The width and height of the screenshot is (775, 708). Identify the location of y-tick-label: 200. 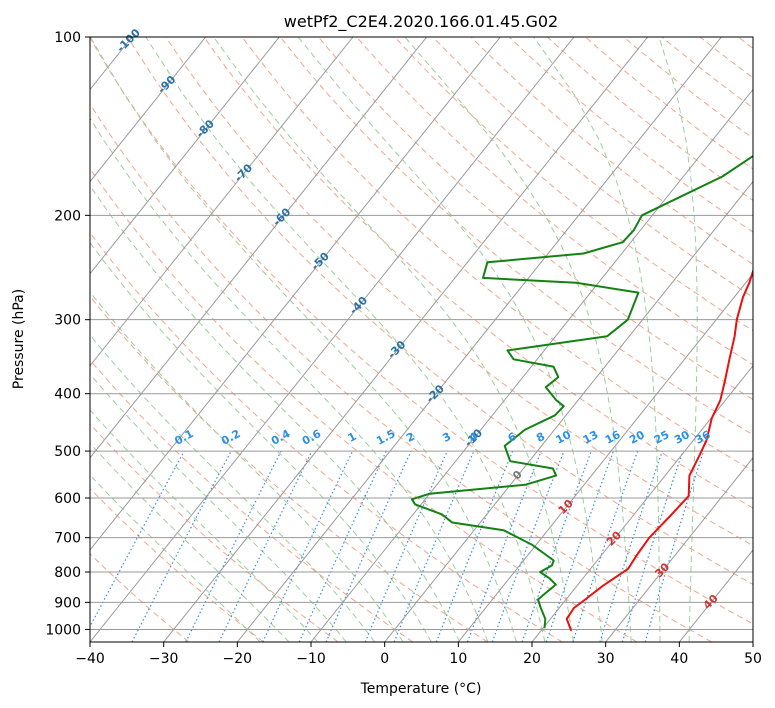
(67, 216).